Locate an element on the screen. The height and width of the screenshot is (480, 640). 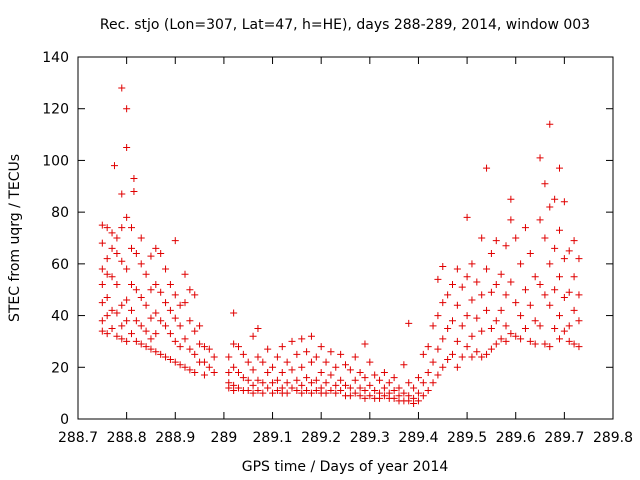
y-tick-label: 20 is located at coordinates (60, 368).